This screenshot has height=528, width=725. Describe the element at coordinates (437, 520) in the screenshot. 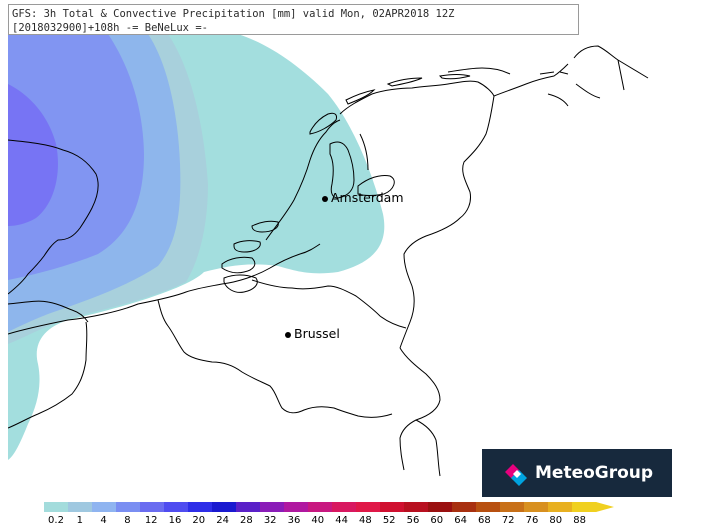

I see `legend-tick-label: 60` at that location.